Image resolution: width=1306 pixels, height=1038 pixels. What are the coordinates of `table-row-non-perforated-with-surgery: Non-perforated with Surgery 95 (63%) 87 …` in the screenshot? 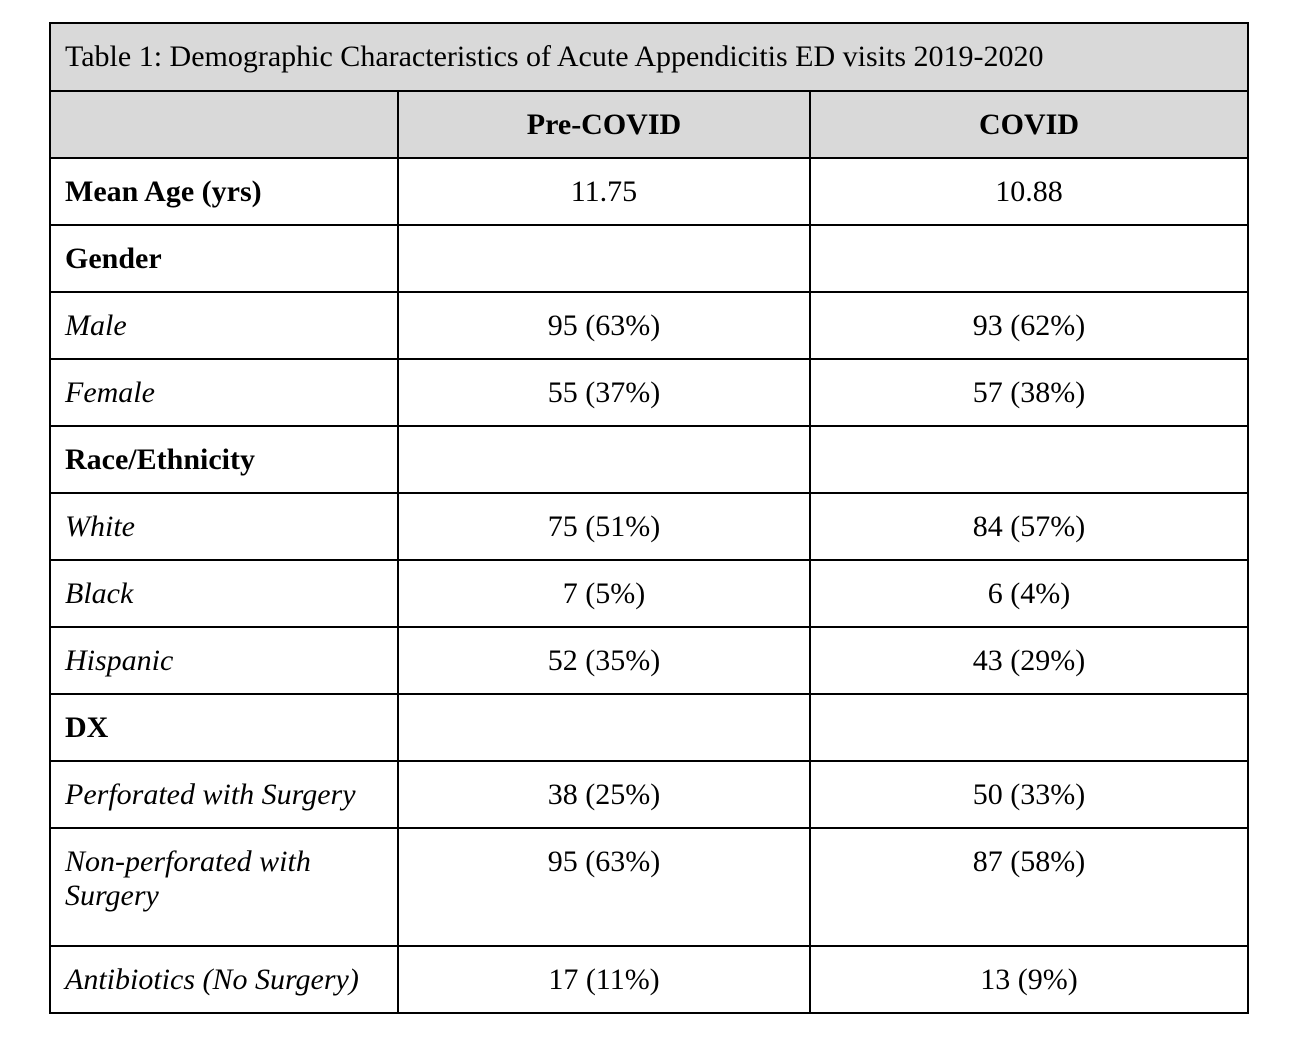 It's located at (649, 887).